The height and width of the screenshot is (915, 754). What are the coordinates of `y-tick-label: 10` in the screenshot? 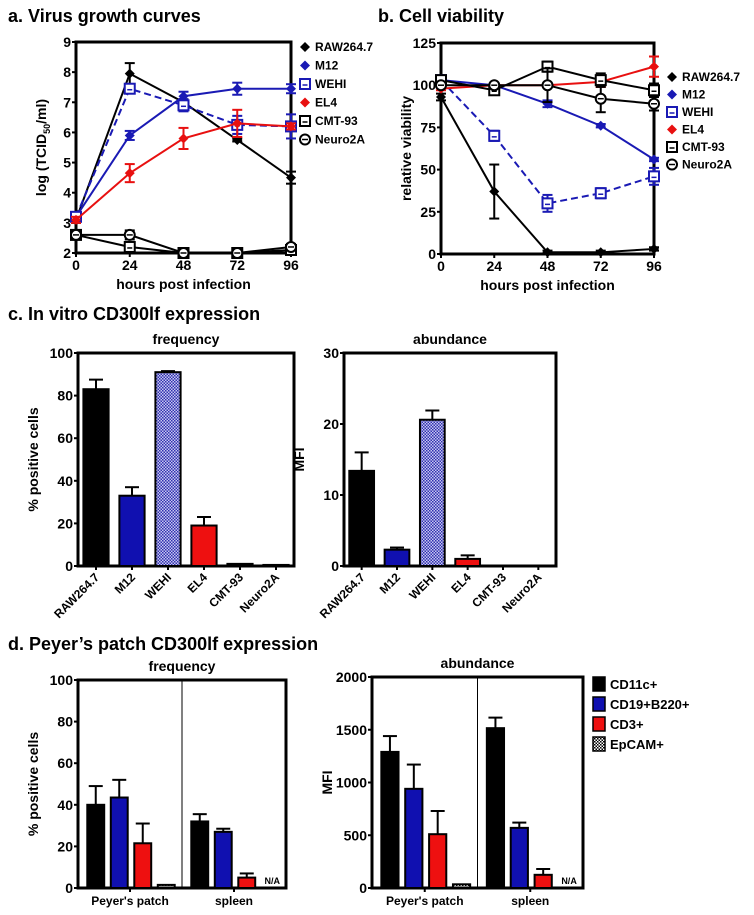 It's located at (331, 495).